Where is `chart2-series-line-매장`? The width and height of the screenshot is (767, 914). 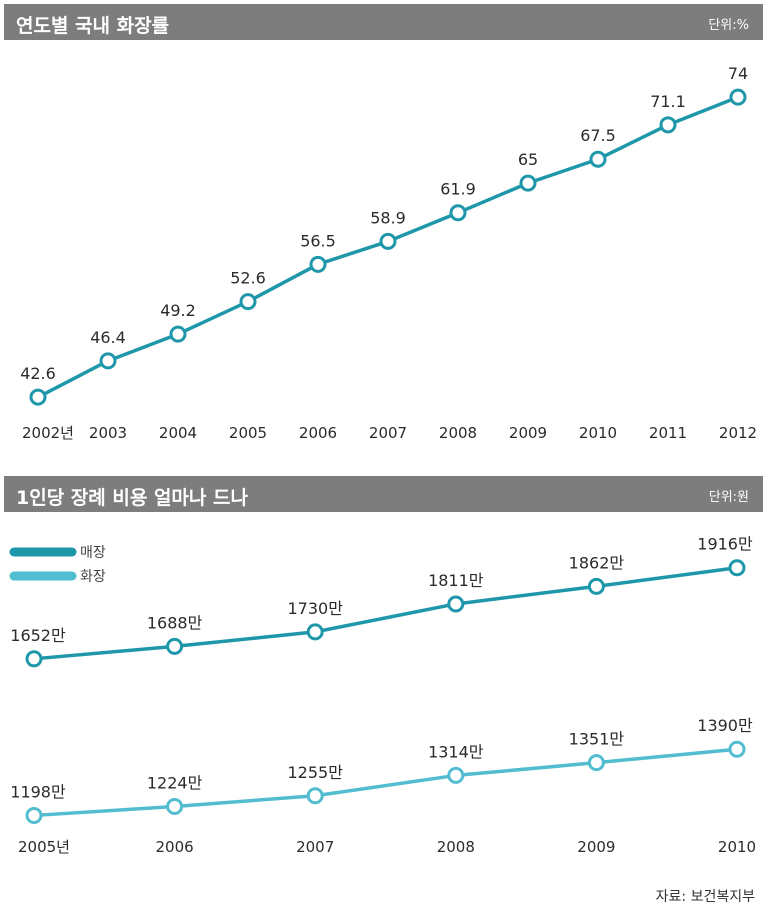 chart2-series-line-매장 is located at coordinates (385, 613).